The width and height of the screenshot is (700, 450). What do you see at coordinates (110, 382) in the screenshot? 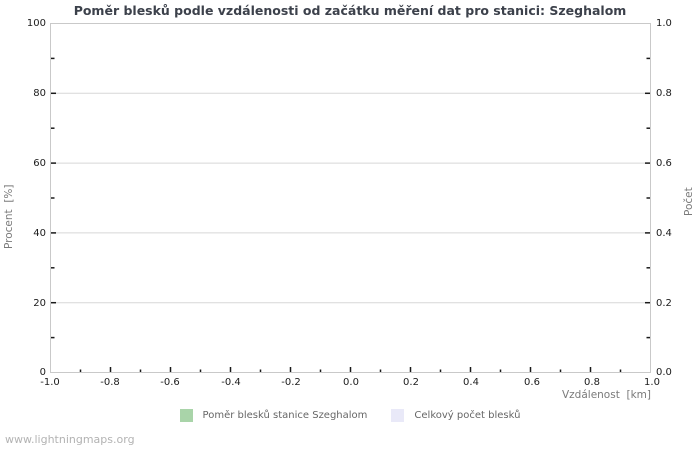
I see `x-tick--0.8: -0.8` at bounding box center [110, 382].